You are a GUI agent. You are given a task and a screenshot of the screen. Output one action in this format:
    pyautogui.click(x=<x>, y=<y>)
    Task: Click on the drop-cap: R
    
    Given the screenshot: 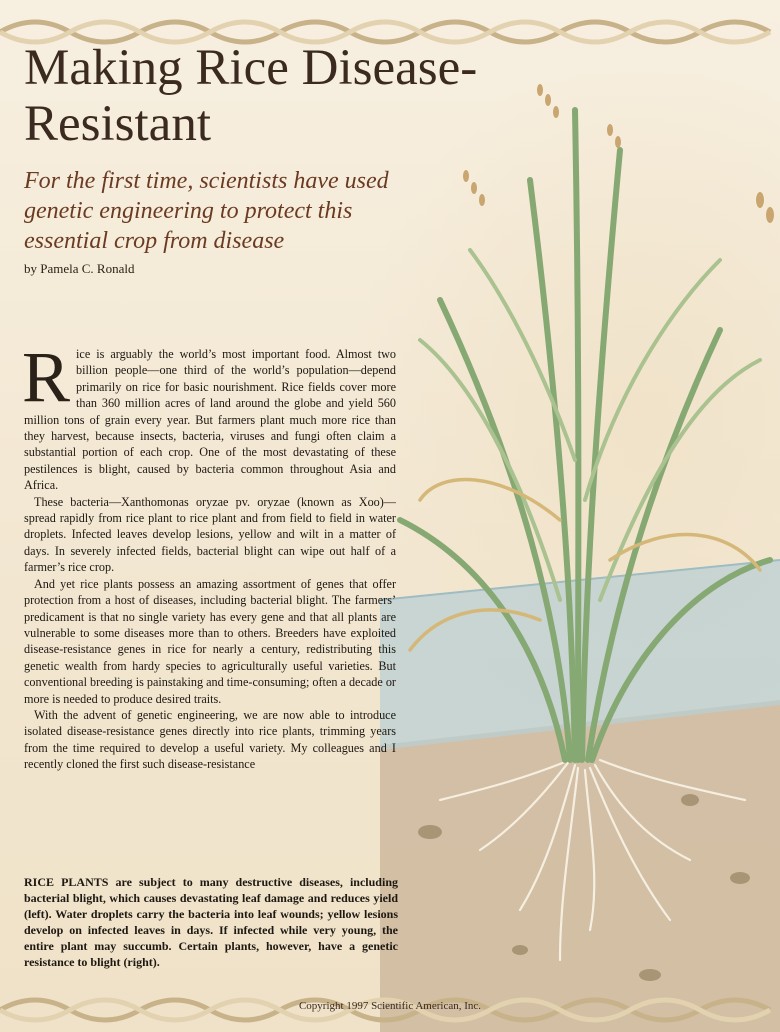 What is the action you would take?
    pyautogui.click(x=46, y=377)
    